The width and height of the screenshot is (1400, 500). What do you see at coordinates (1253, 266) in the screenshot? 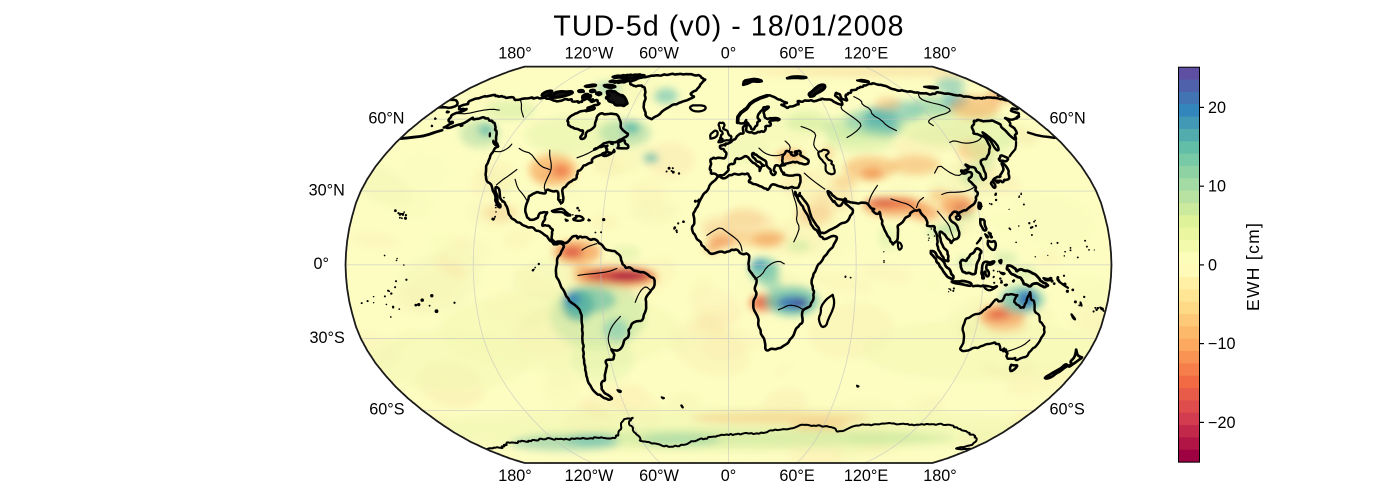
I see `svg-text: EWH [cm]` at bounding box center [1253, 266].